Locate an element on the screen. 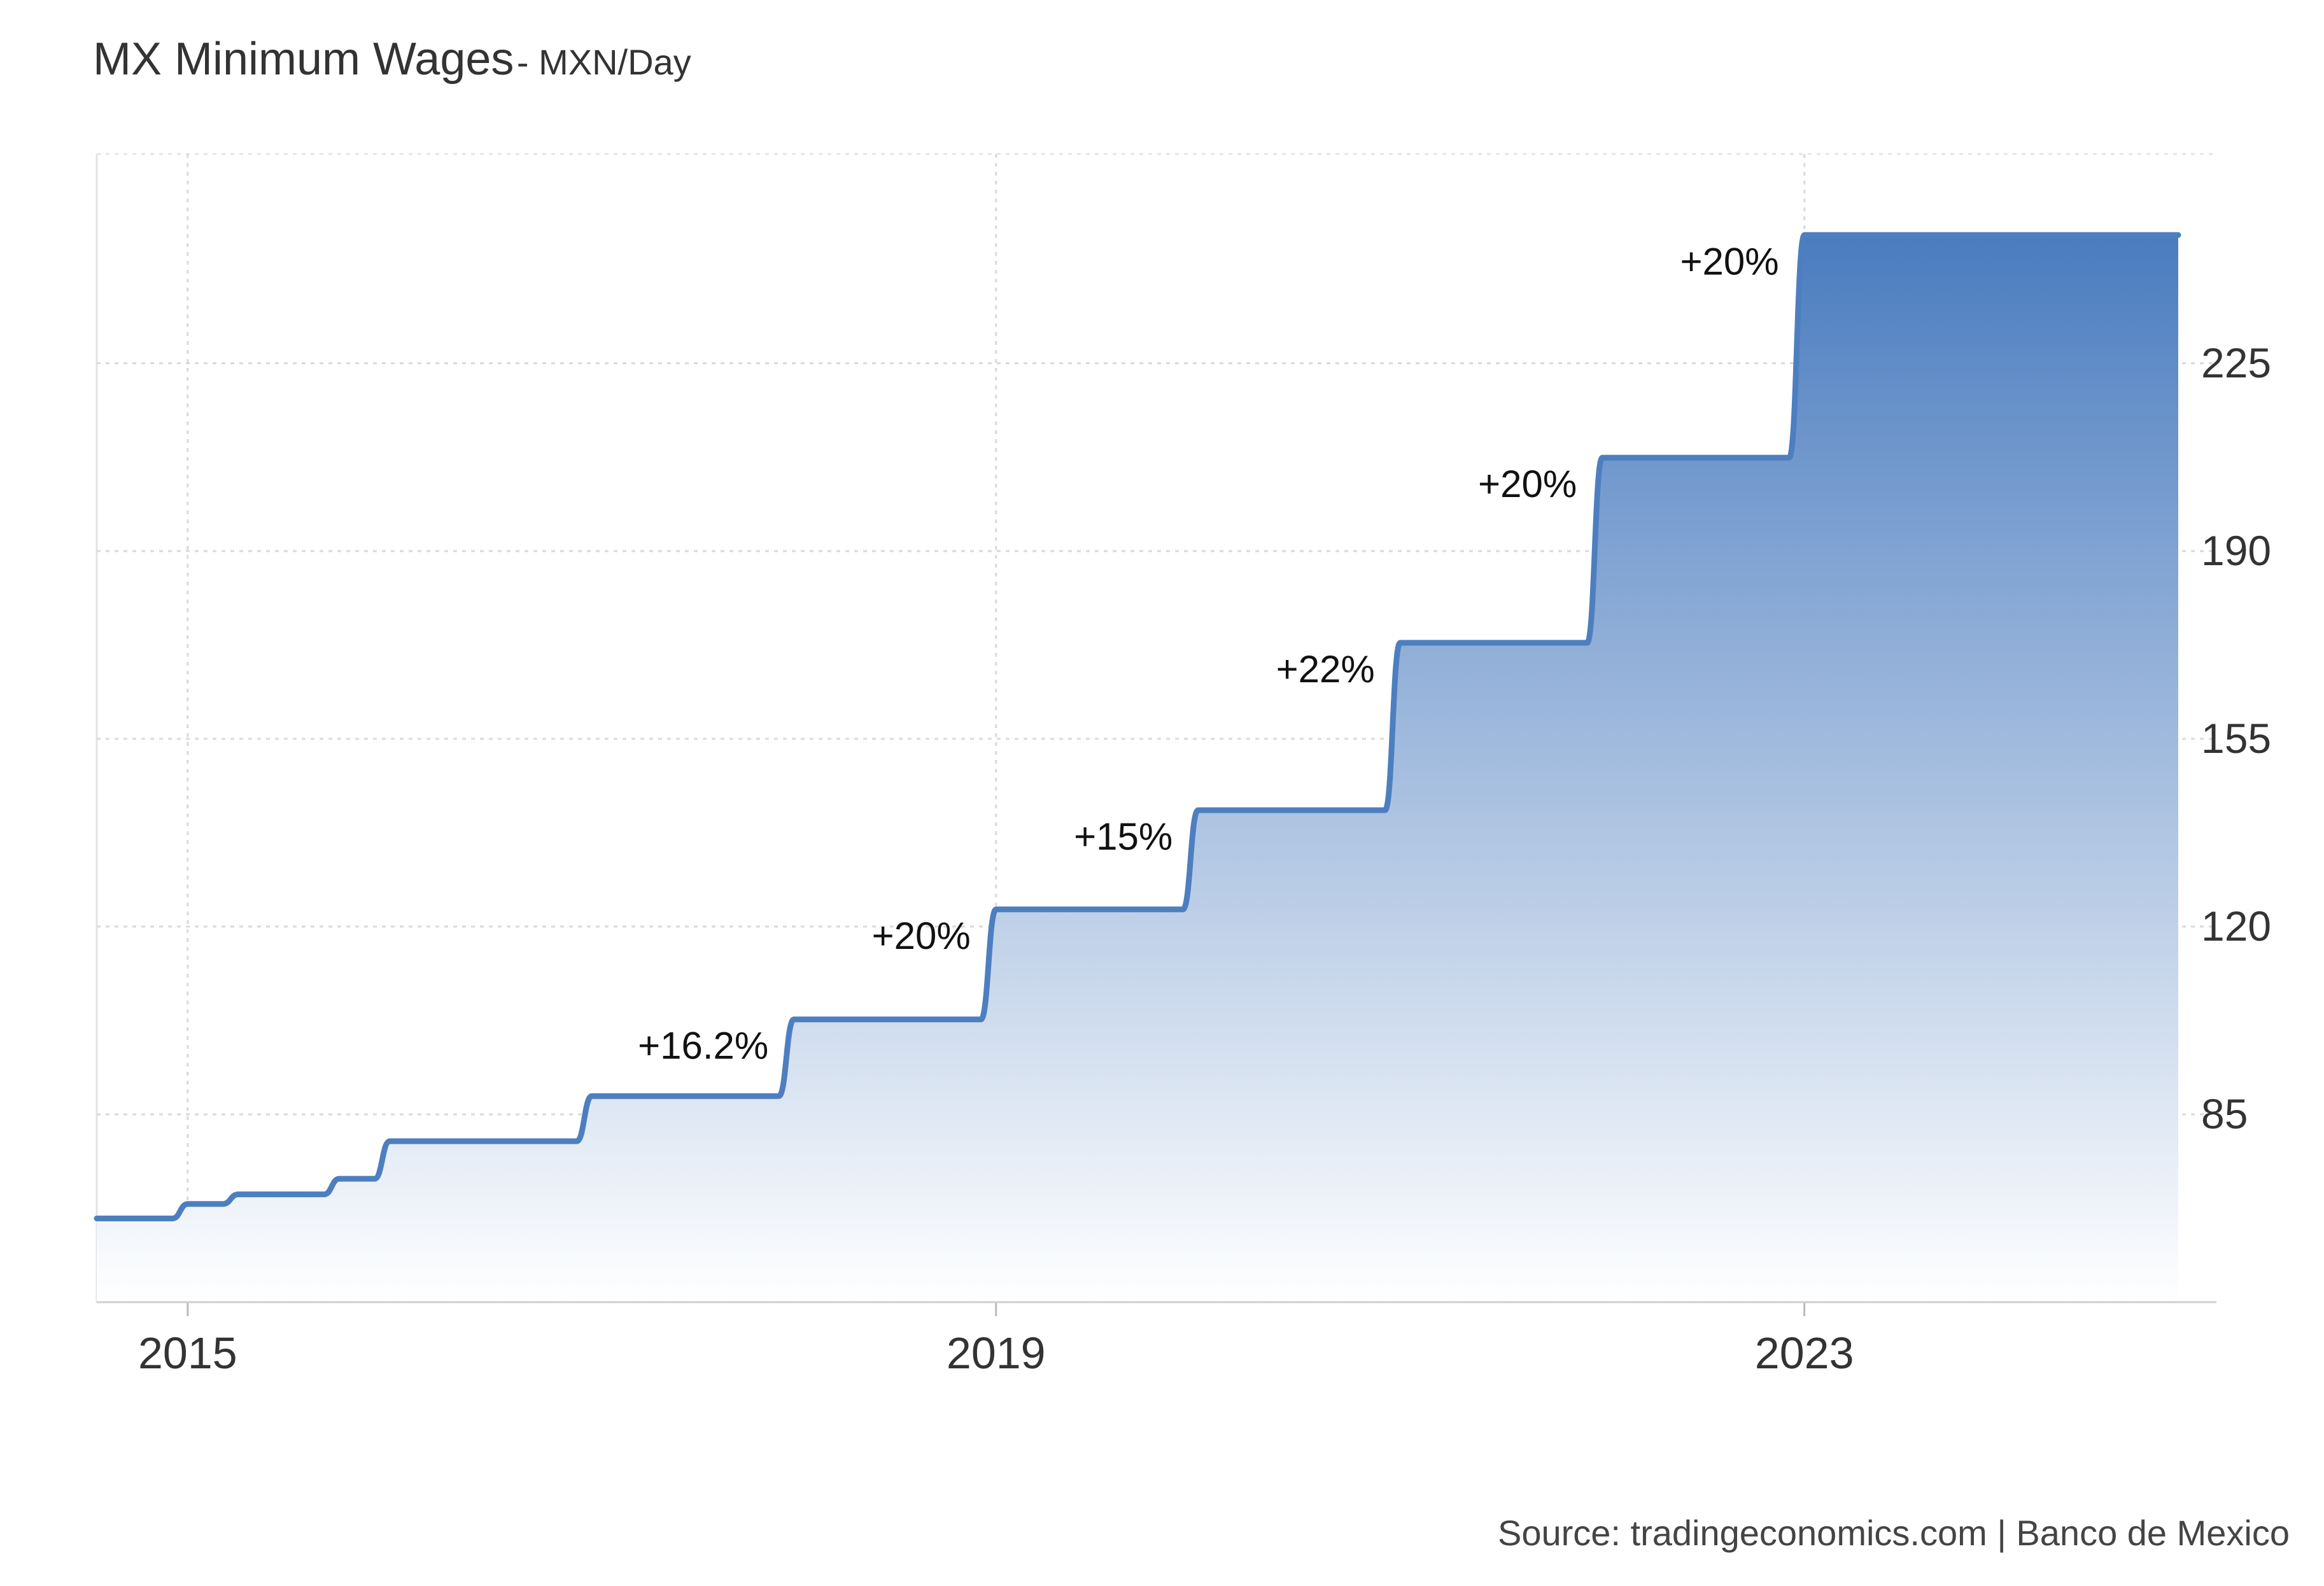  step-annotation: +15% is located at coordinates (1124, 836).